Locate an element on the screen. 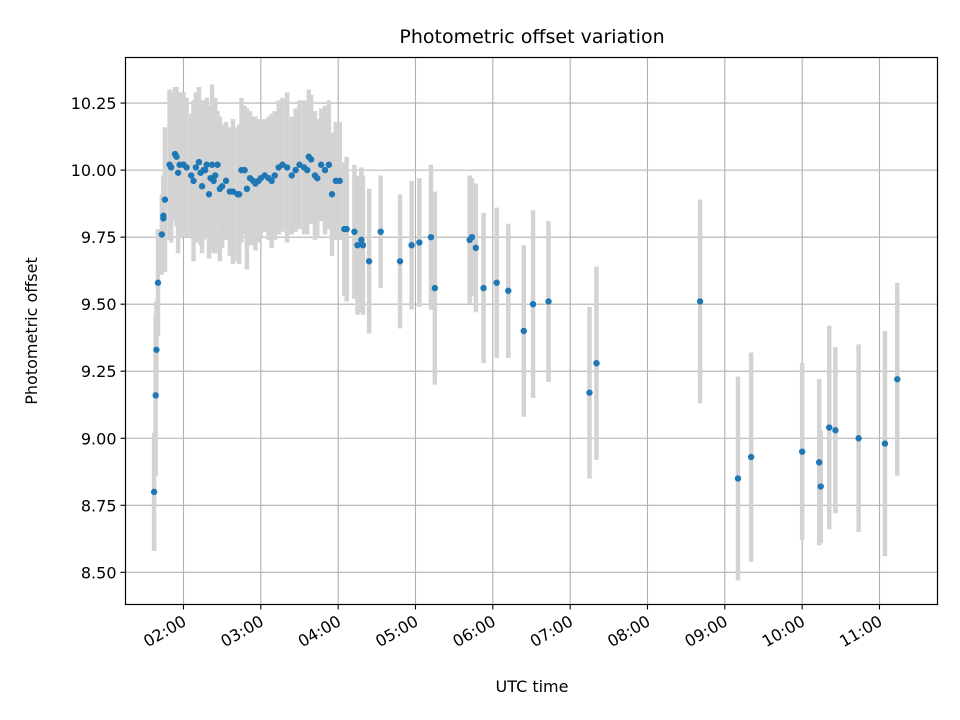 Image resolution: width=960 pixels, height=720 pixels. y-tick-label: 9.25 is located at coordinates (99, 371).